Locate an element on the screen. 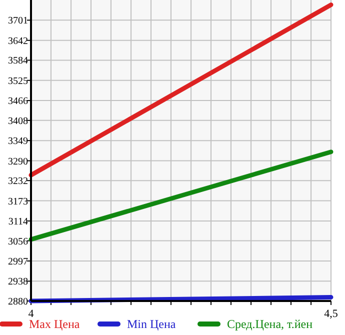 Image resolution: width=345 pixels, height=335 pixels. y-tick-label: 3466 is located at coordinates (18, 102).